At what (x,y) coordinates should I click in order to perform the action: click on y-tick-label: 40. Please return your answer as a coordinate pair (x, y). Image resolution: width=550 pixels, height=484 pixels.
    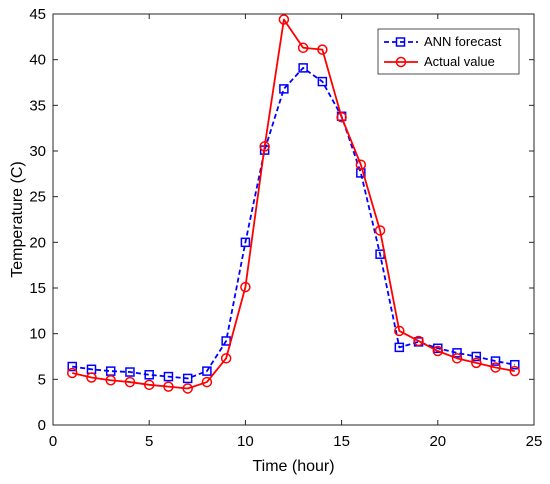
    Looking at the image, I should click on (37, 60).